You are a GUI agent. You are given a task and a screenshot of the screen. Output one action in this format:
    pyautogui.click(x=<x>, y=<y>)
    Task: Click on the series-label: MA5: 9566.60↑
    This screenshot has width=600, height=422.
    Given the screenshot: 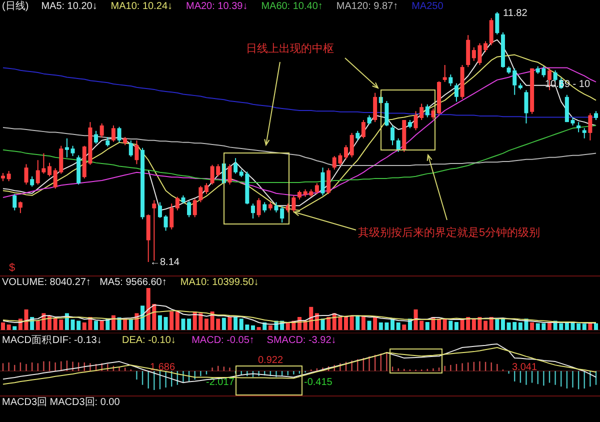 What is the action you would take?
    pyautogui.click(x=133, y=282)
    